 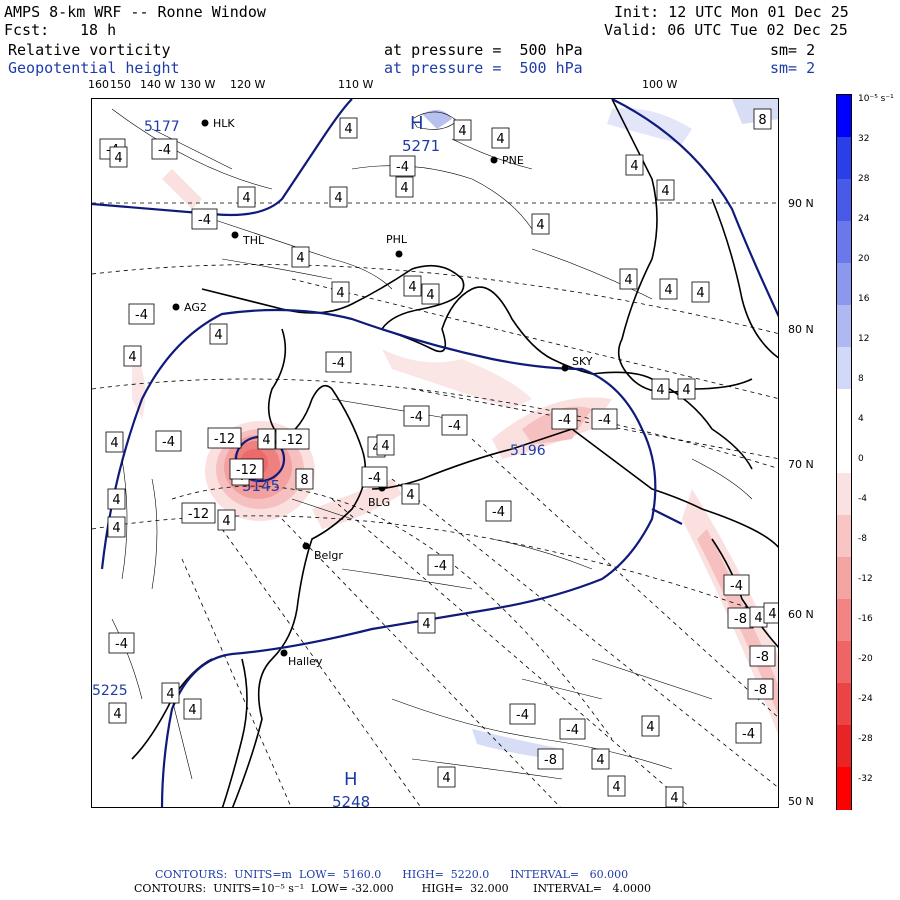 What do you see at coordinates (379, 502) in the screenshot?
I see `station-label: BLG` at bounding box center [379, 502].